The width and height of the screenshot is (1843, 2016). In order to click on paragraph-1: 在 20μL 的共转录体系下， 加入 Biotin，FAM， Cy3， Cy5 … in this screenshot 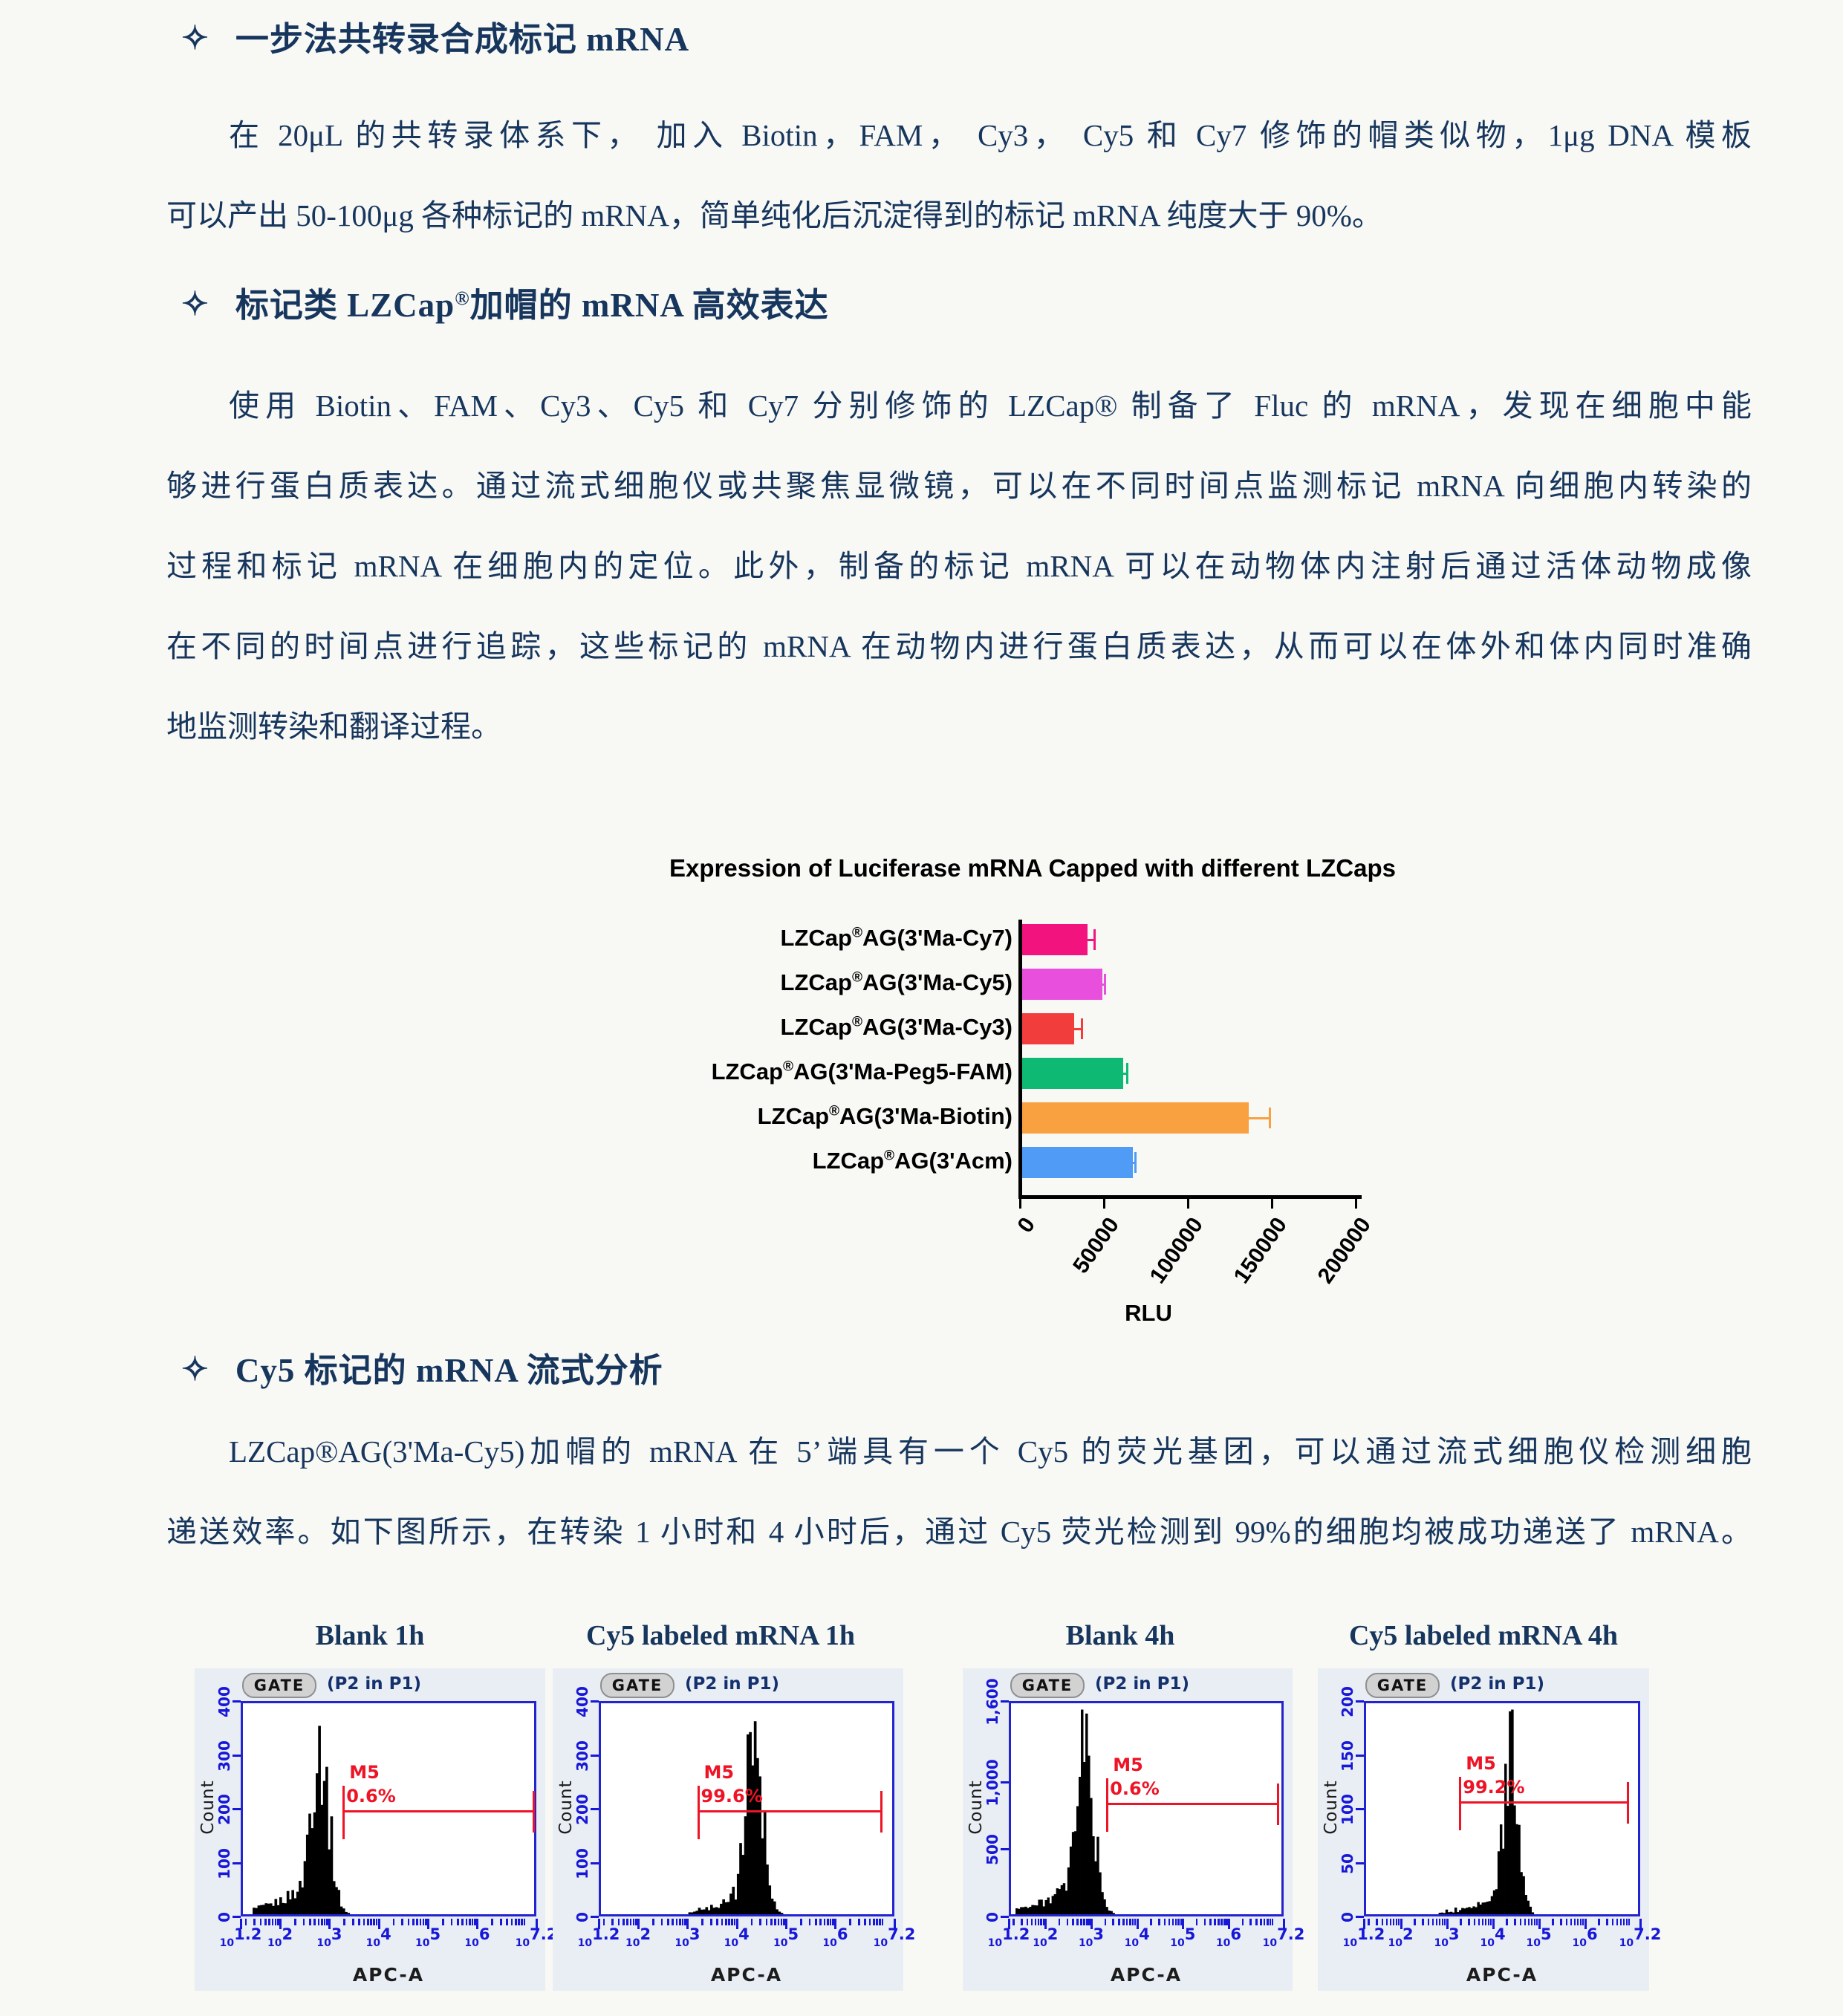, I will do `click(959, 175)`.